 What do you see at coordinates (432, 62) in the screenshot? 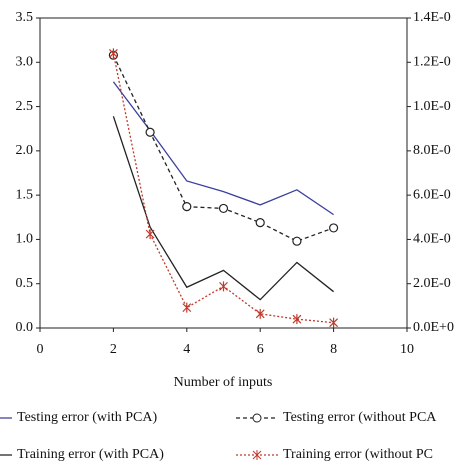
I see `y2-tick-label: 1.2E-0` at bounding box center [432, 62].